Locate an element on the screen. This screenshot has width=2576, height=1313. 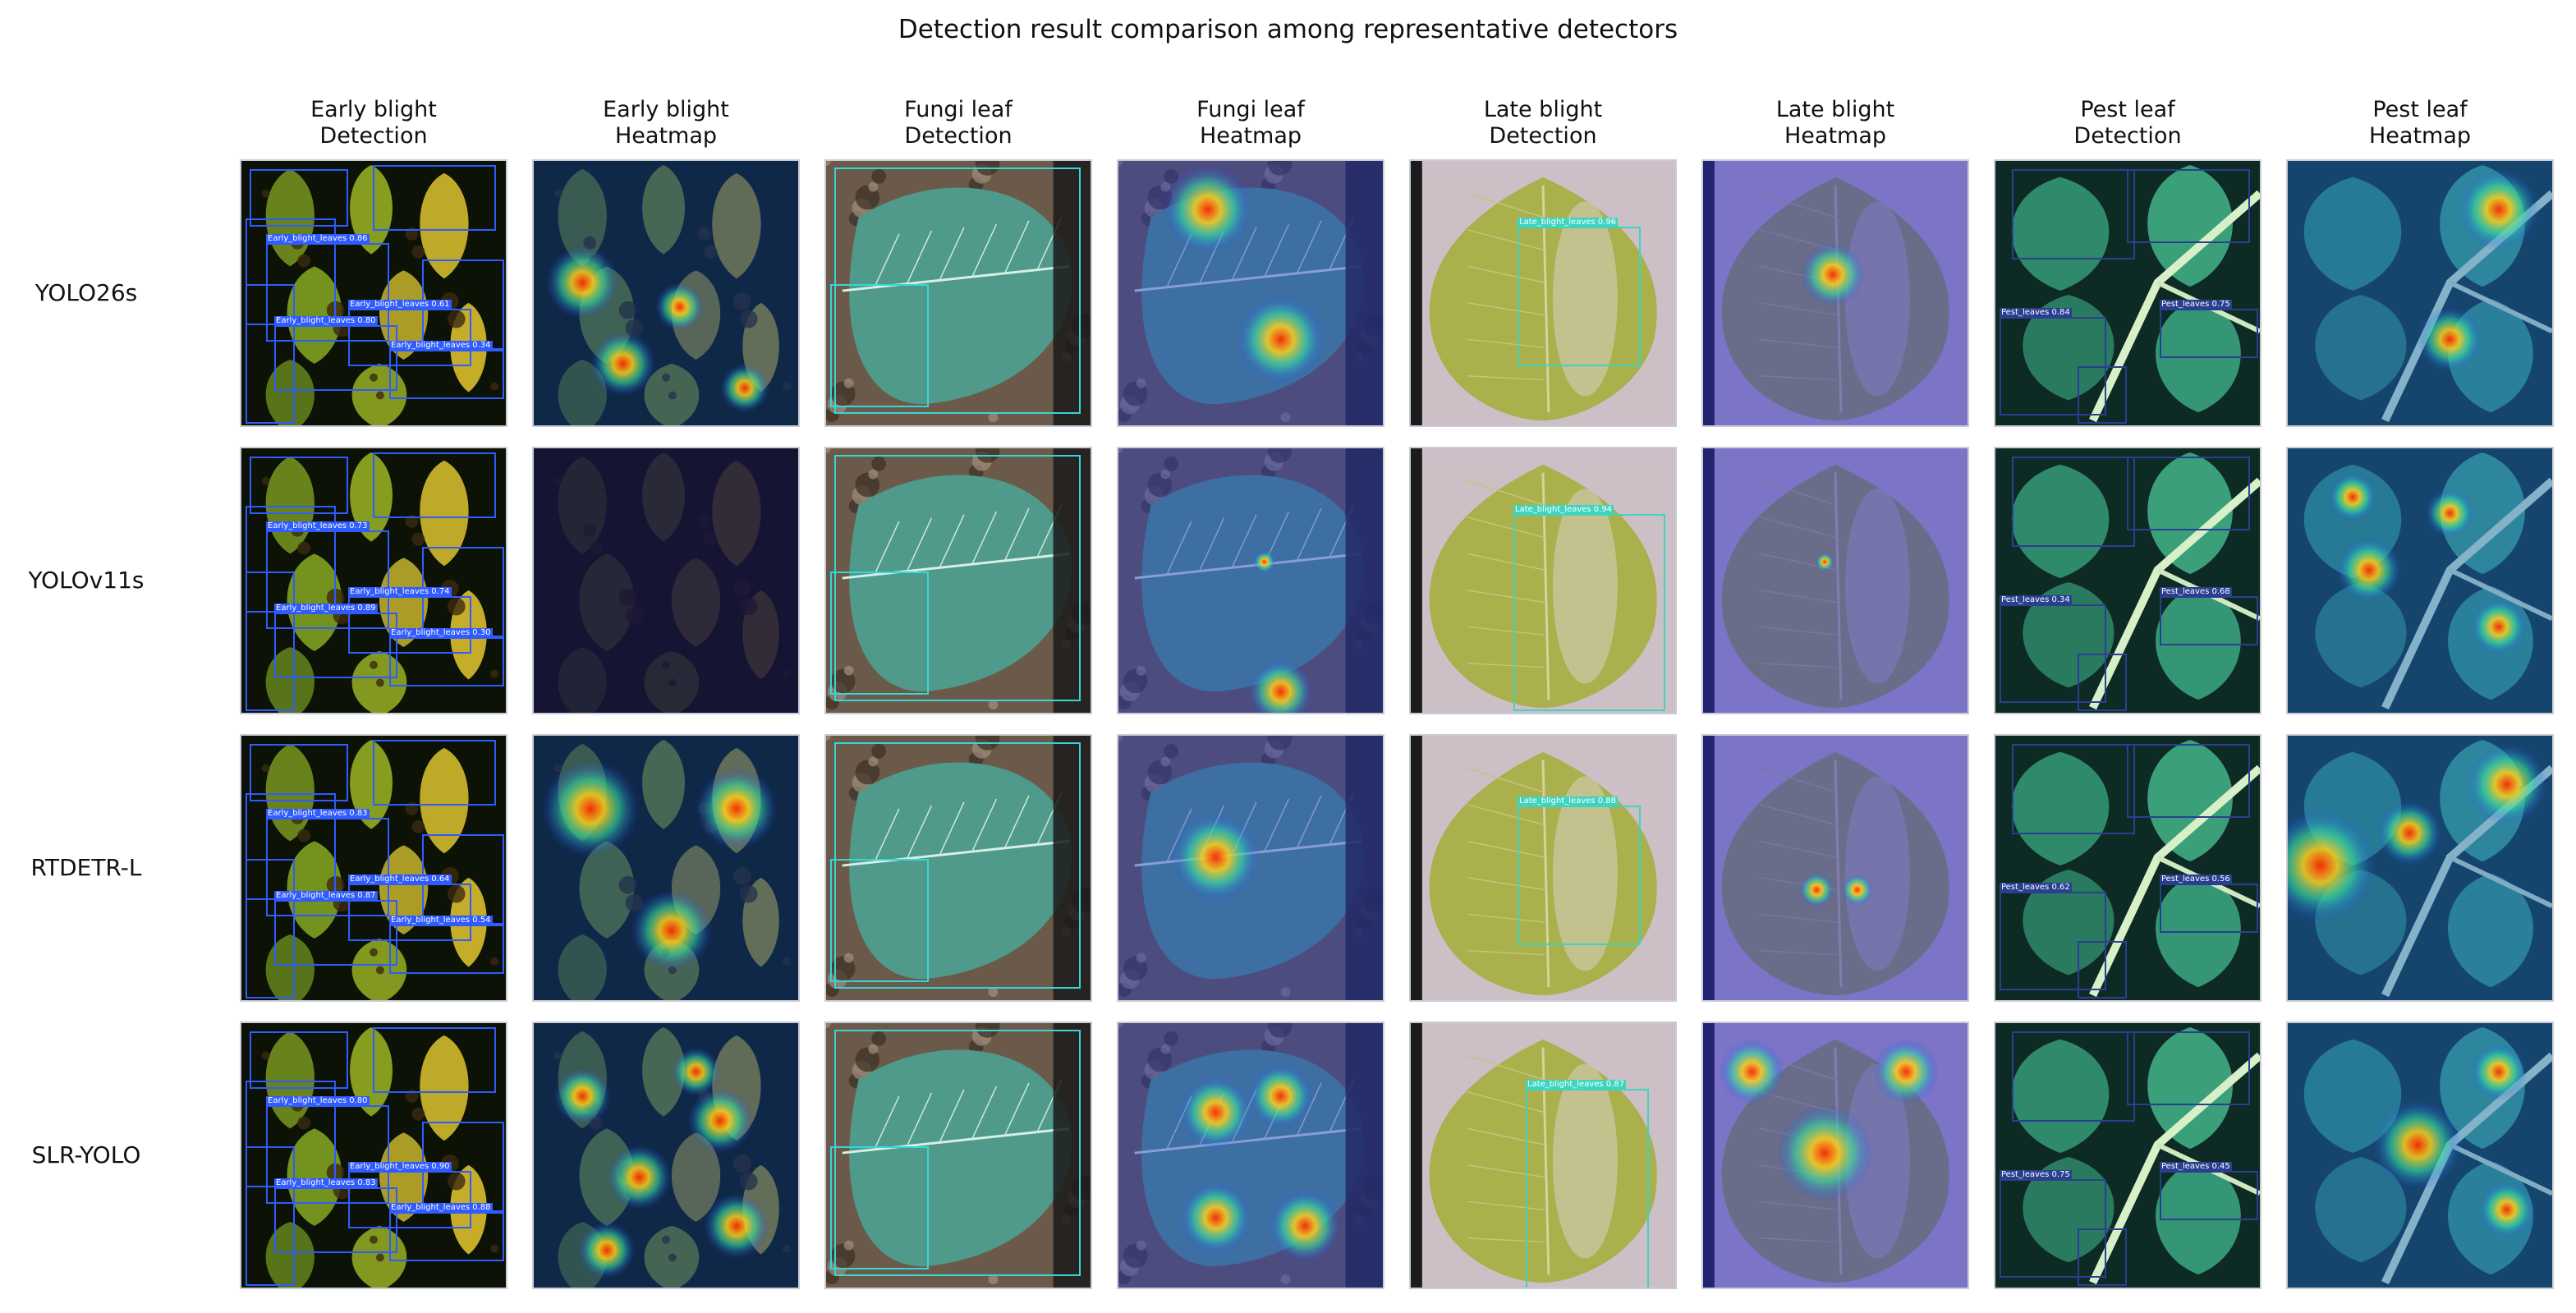
detection-label: Late_blight_leaves 0.88 is located at coordinates (1568, 801).